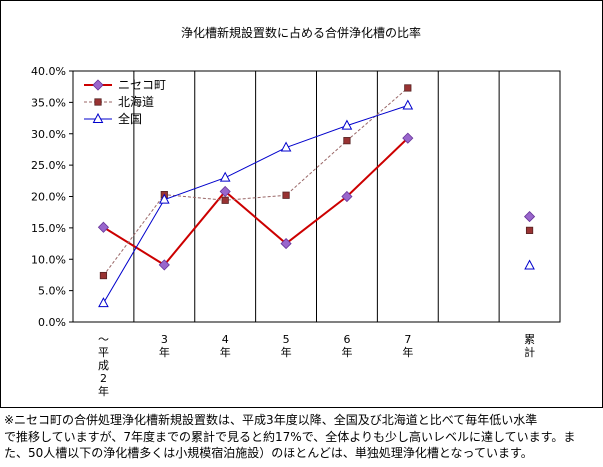 This screenshot has width=603, height=467. What do you see at coordinates (136, 101) in the screenshot?
I see `legend-label: 北海道` at bounding box center [136, 101].